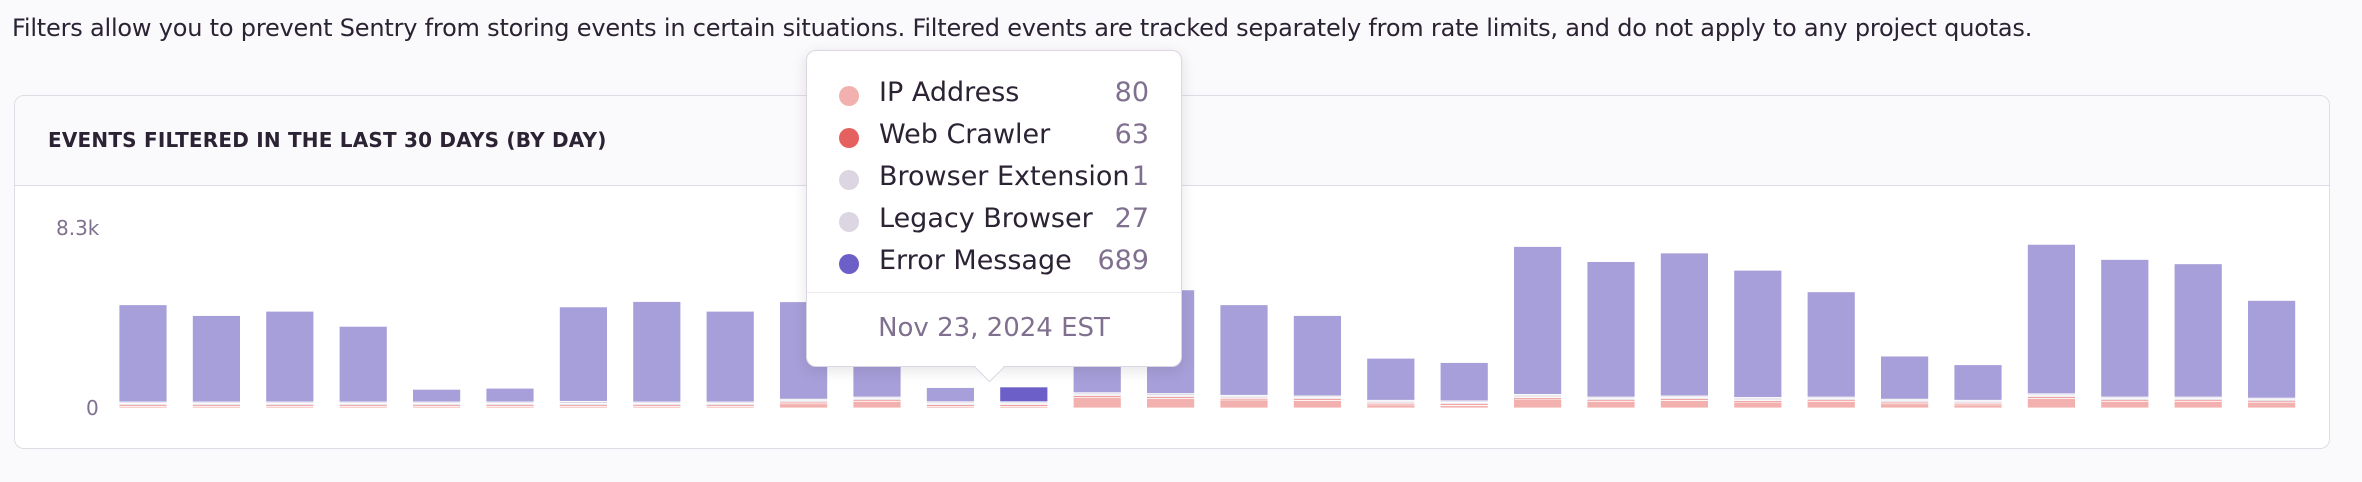  What do you see at coordinates (1131, 218) in the screenshot?
I see `tooltip-series-value: 27` at bounding box center [1131, 218].